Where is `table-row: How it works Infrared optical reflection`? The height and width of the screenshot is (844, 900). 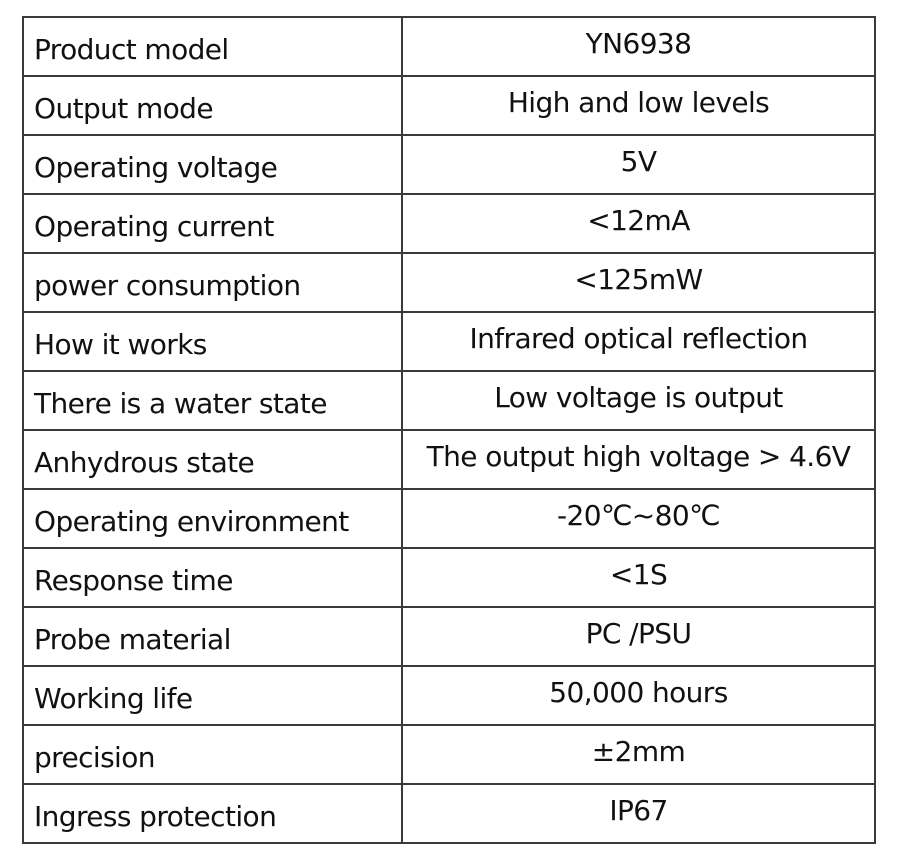 table-row: How it works Infrared optical reflection is located at coordinates (449, 341).